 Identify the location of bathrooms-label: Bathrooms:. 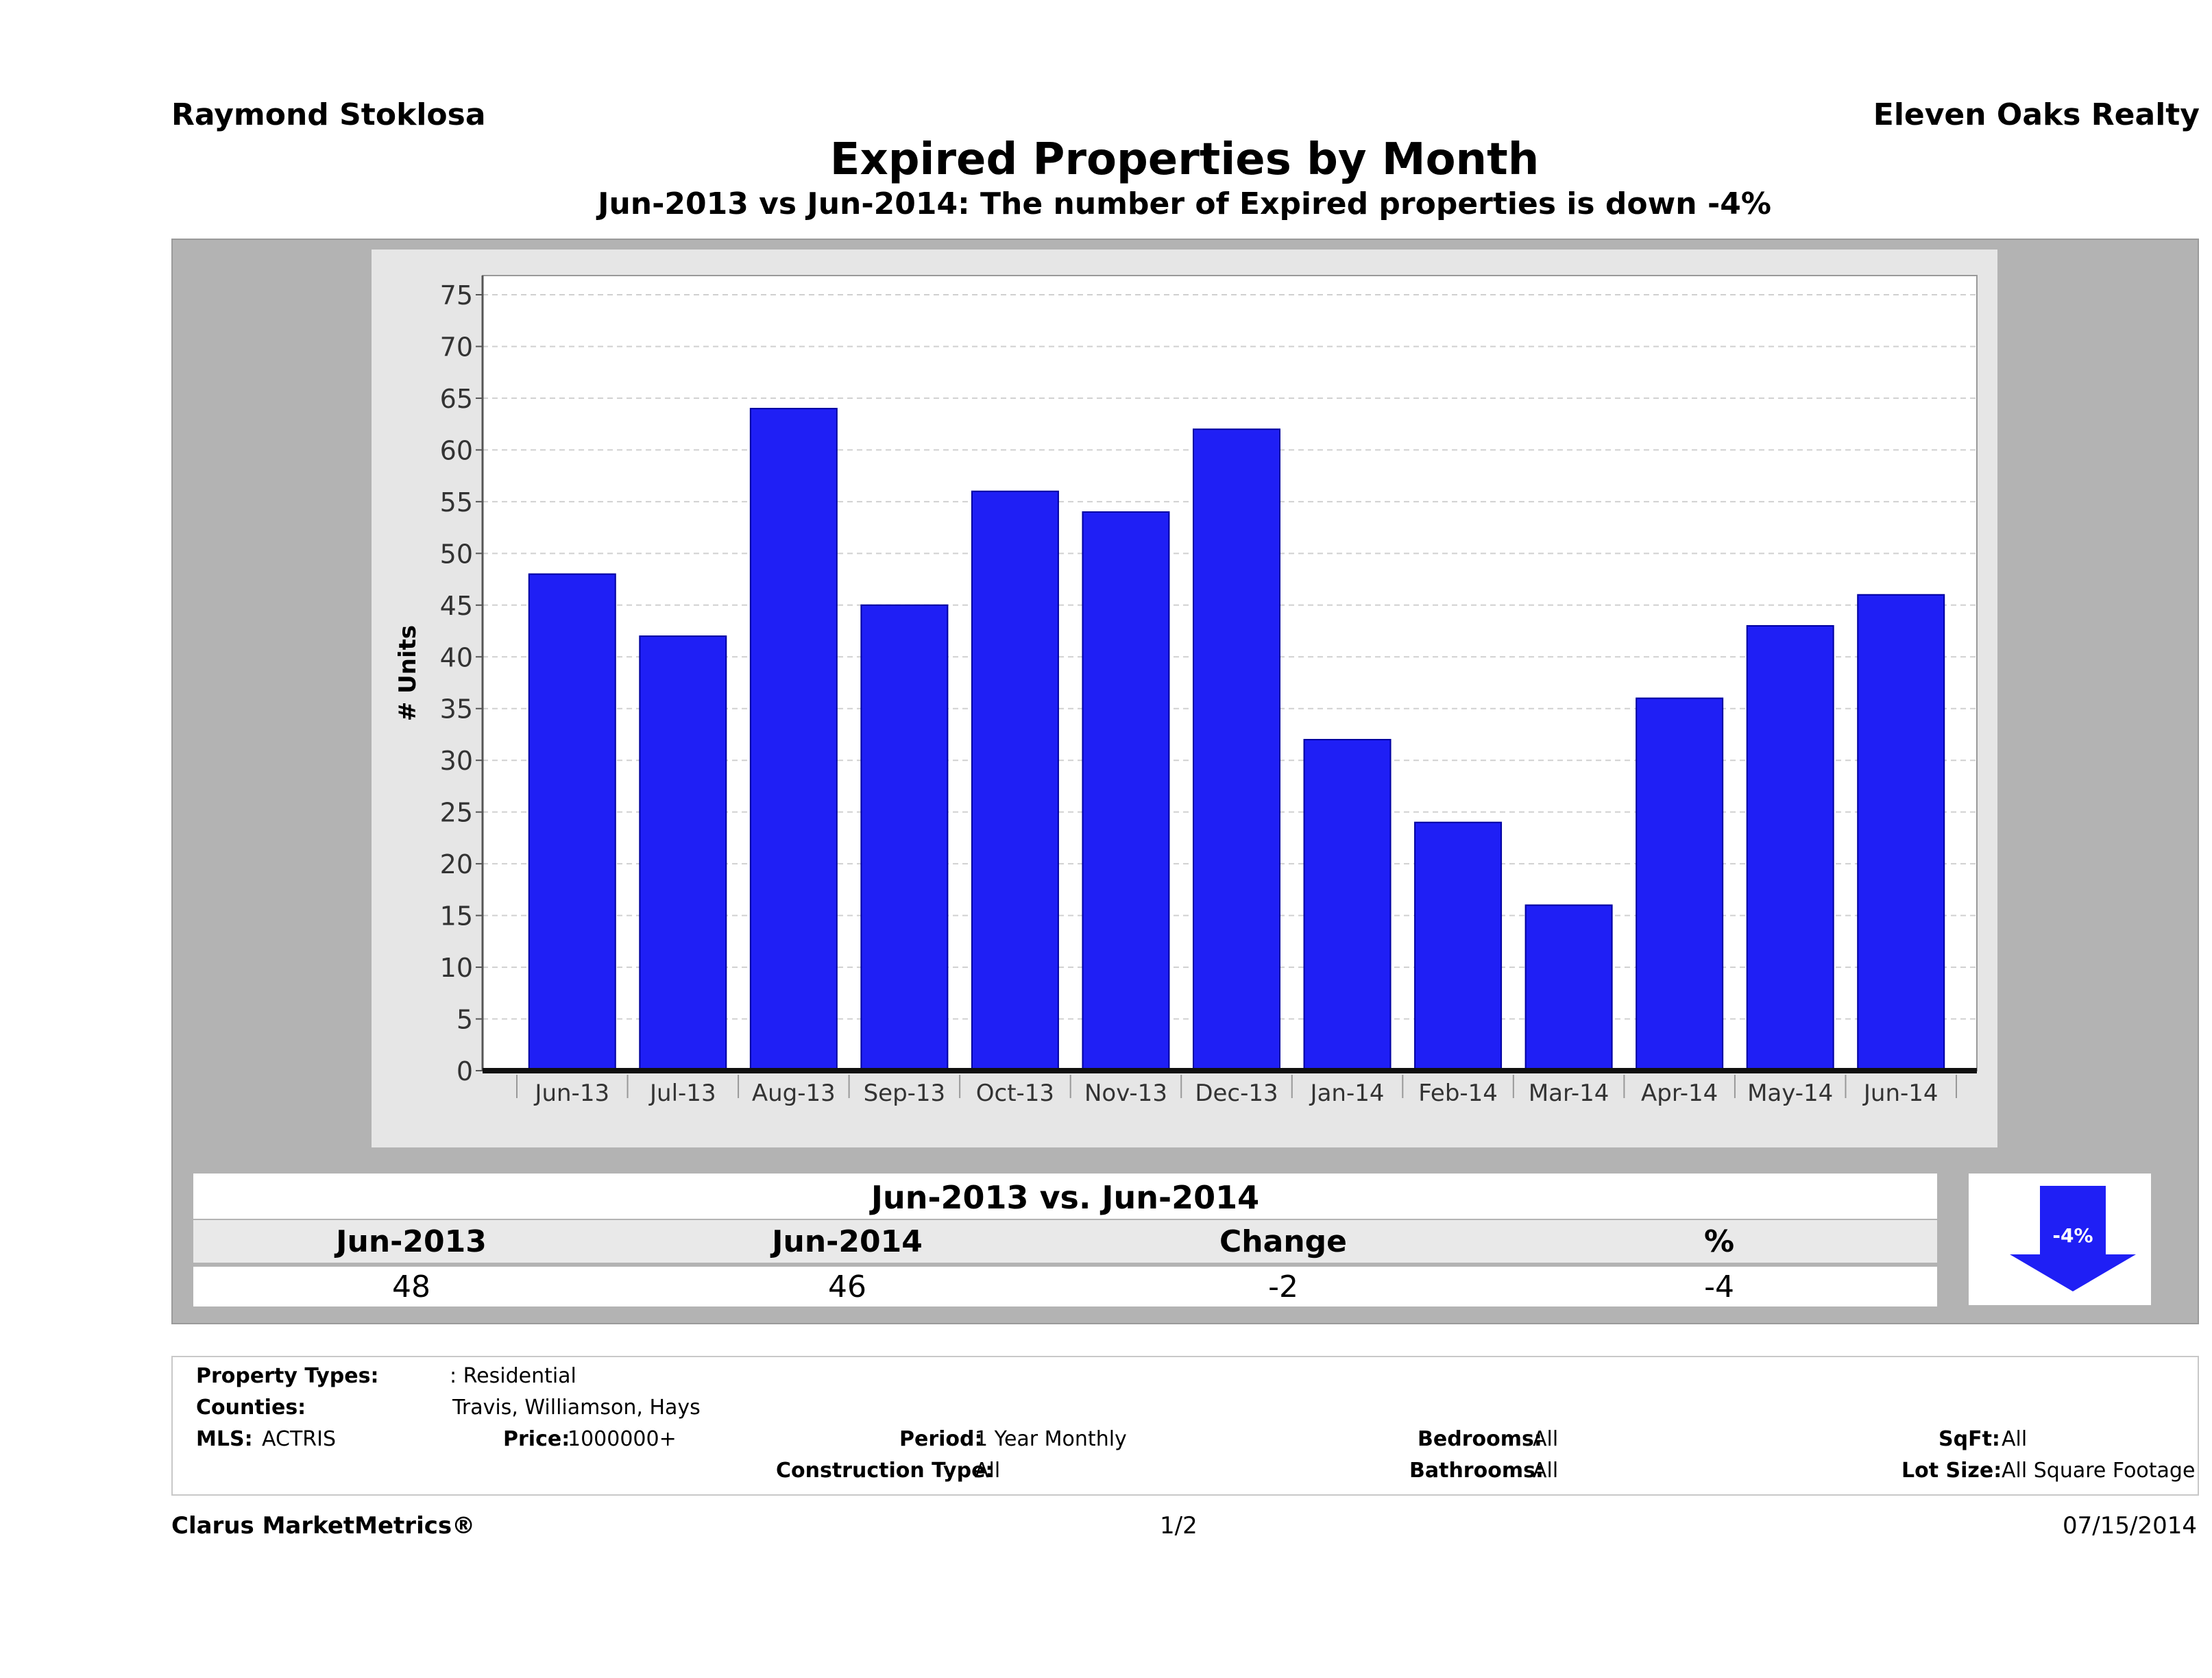
(1477, 1471).